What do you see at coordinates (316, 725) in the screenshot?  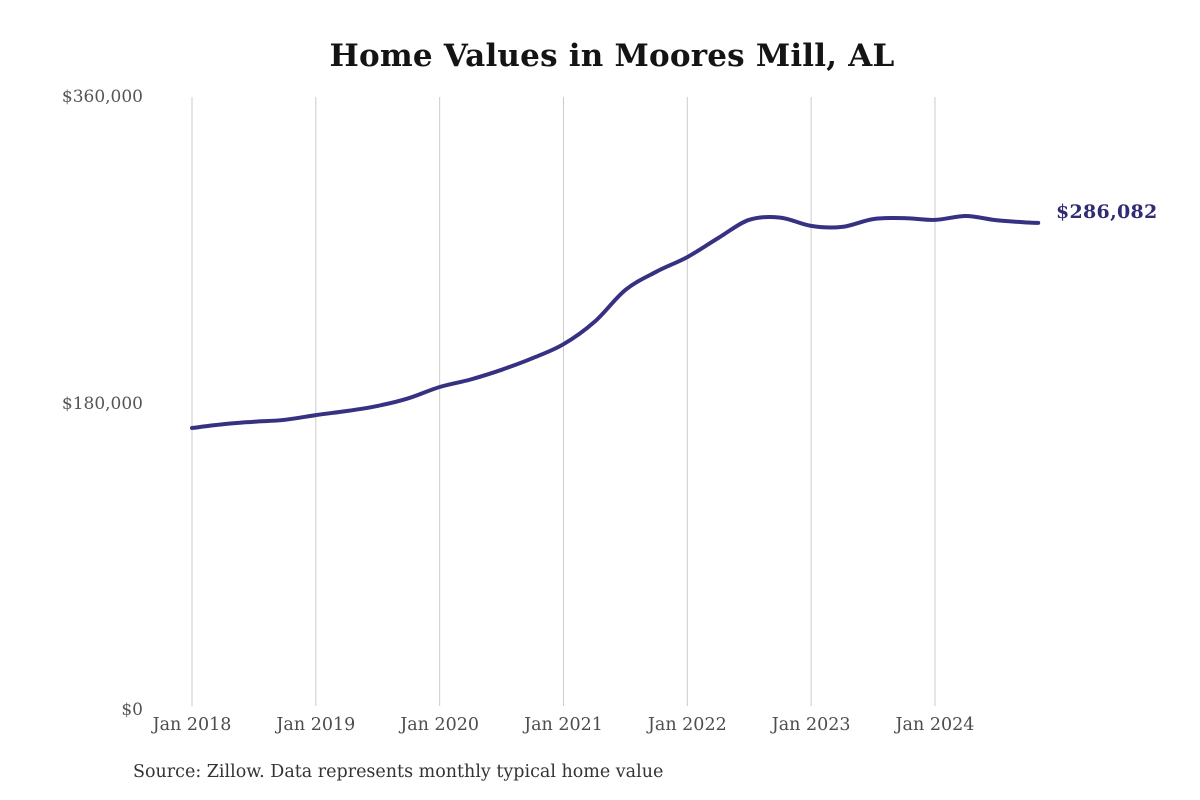 I see `x-tick-label: Jan 2019` at bounding box center [316, 725].